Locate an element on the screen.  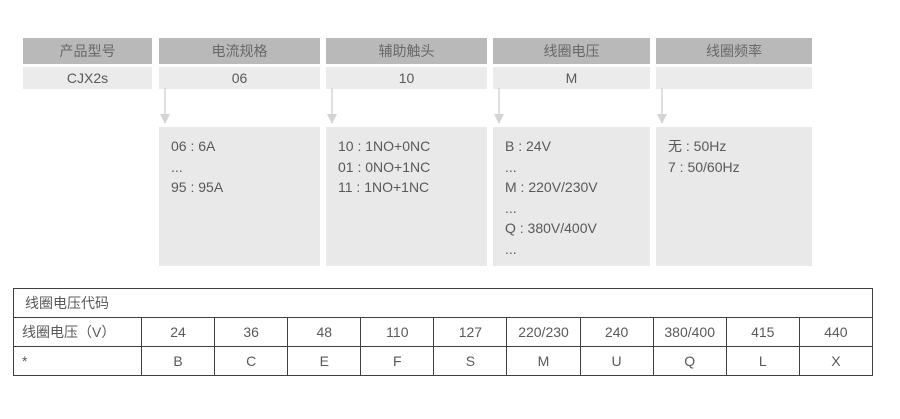
voltage-cell: 440 is located at coordinates (836, 332).